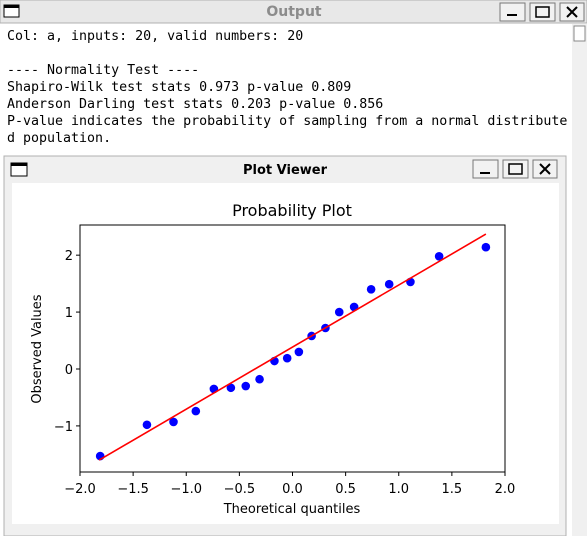 This screenshot has width=587, height=536. I want to click on y-tick-label: 0, so click(69, 370).